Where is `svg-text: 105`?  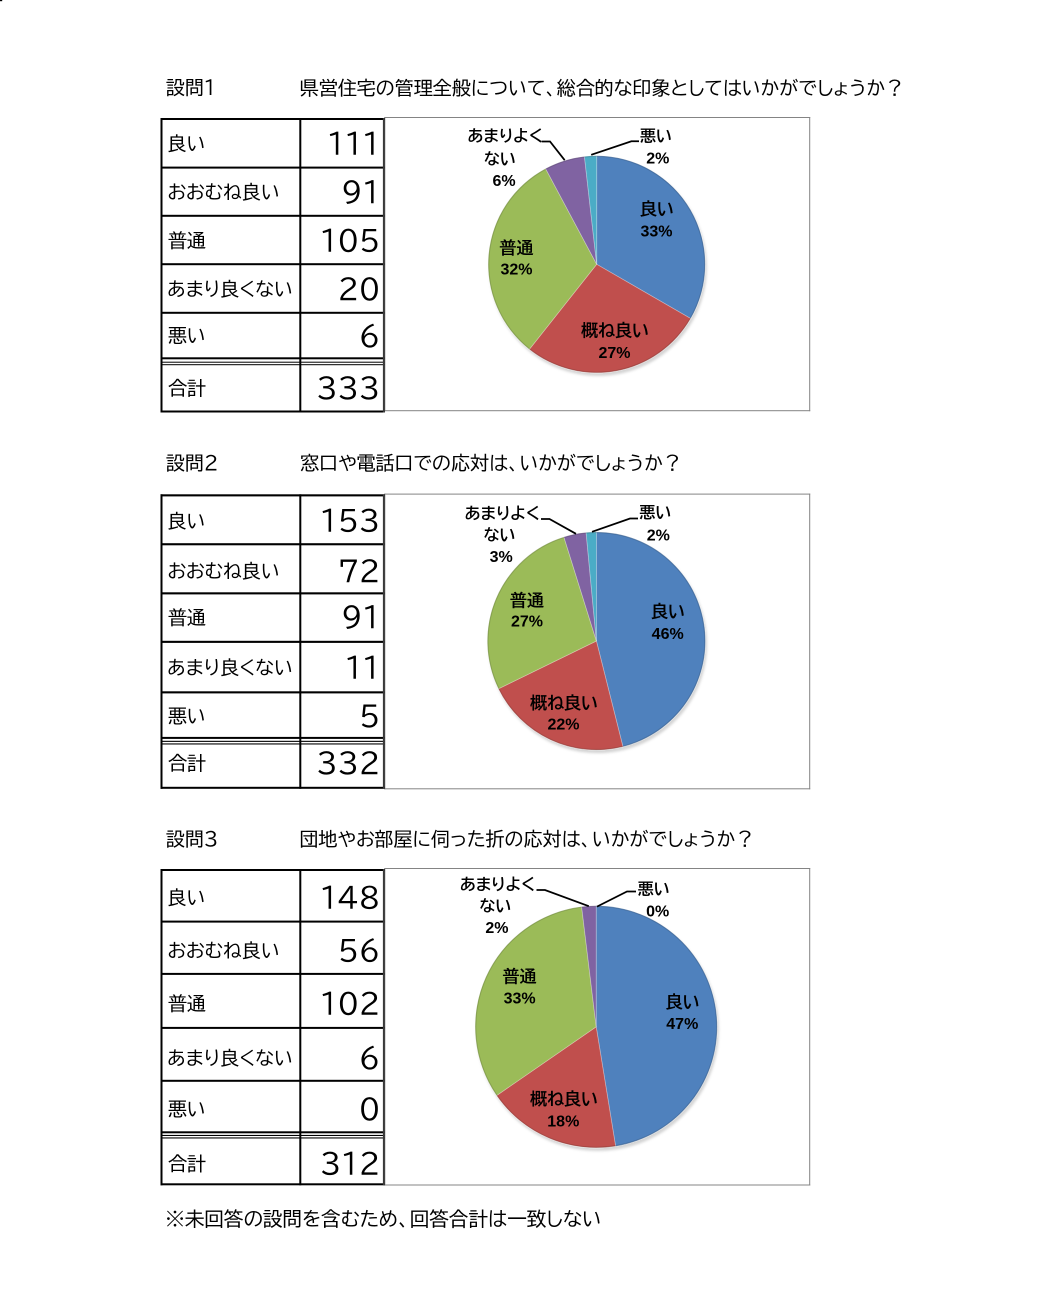
svg-text: 105 is located at coordinates (350, 241).